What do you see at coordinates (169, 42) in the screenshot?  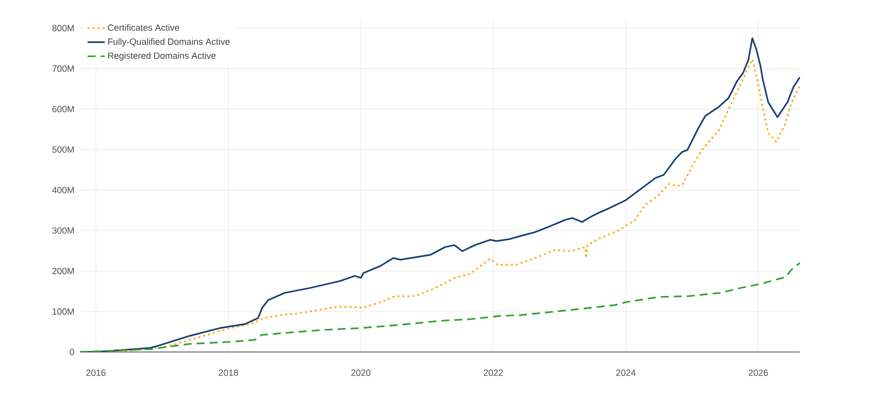 I see `legend-label: Fully-Qualified Domains Active` at bounding box center [169, 42].